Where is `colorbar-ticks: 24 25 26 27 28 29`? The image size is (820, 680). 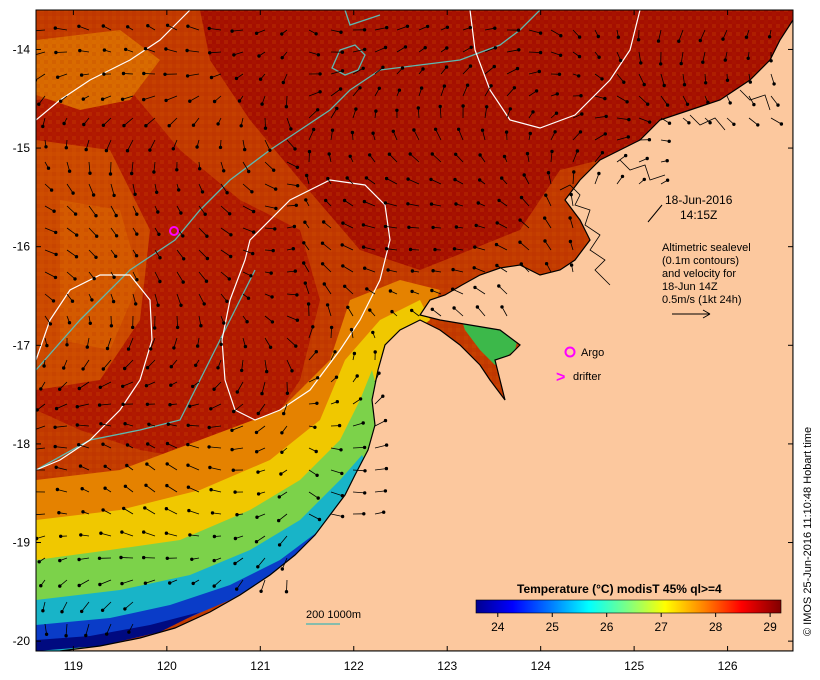 colorbar-ticks: 24 25 26 27 28 29 is located at coordinates (634, 623).